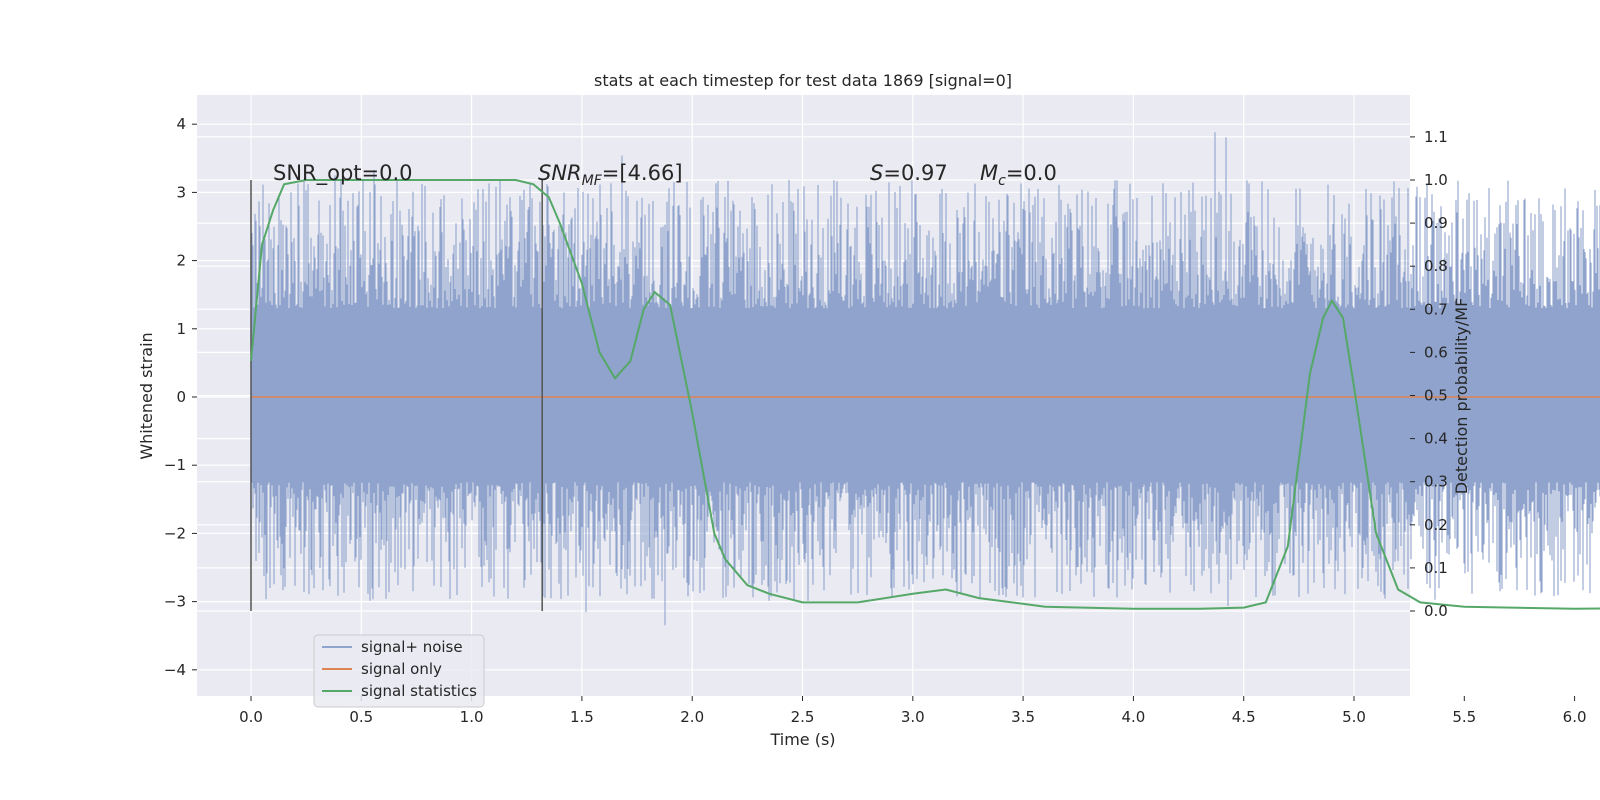 The image size is (1600, 800). I want to click on y-right-tick-label: 1.0, so click(1436, 180).